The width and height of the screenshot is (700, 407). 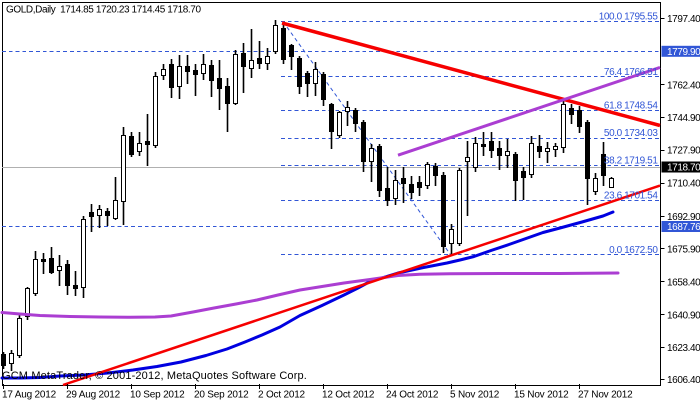 What do you see at coordinates (629, 17) in the screenshot?
I see `svg-text: 100.0 1795.55` at bounding box center [629, 17].